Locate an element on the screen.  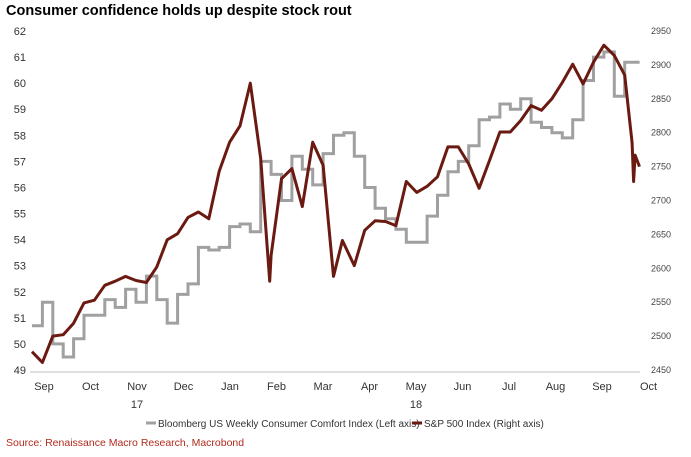
left-tick-label: 50 is located at coordinates (20, 345).